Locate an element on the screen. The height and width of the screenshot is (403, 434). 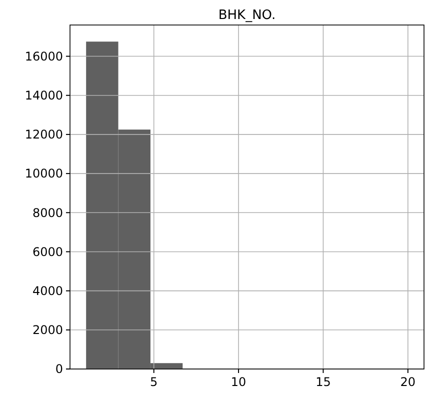
x-tick-label: 15 is located at coordinates (323, 382).